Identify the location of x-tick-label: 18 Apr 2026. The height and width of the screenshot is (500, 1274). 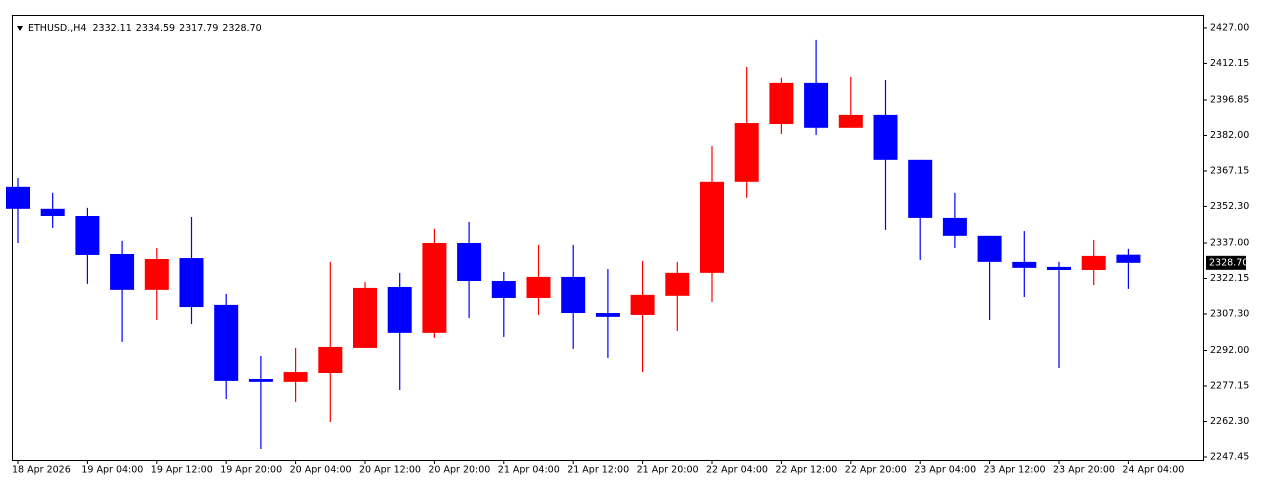
(41, 470).